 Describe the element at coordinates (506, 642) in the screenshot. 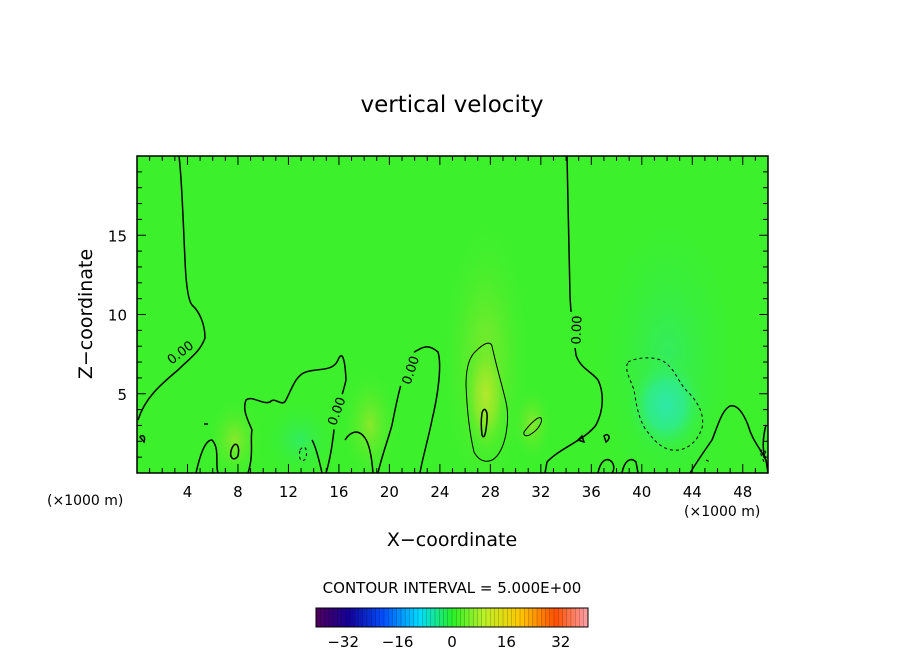

I see `colorbar-tick-label: 16` at that location.